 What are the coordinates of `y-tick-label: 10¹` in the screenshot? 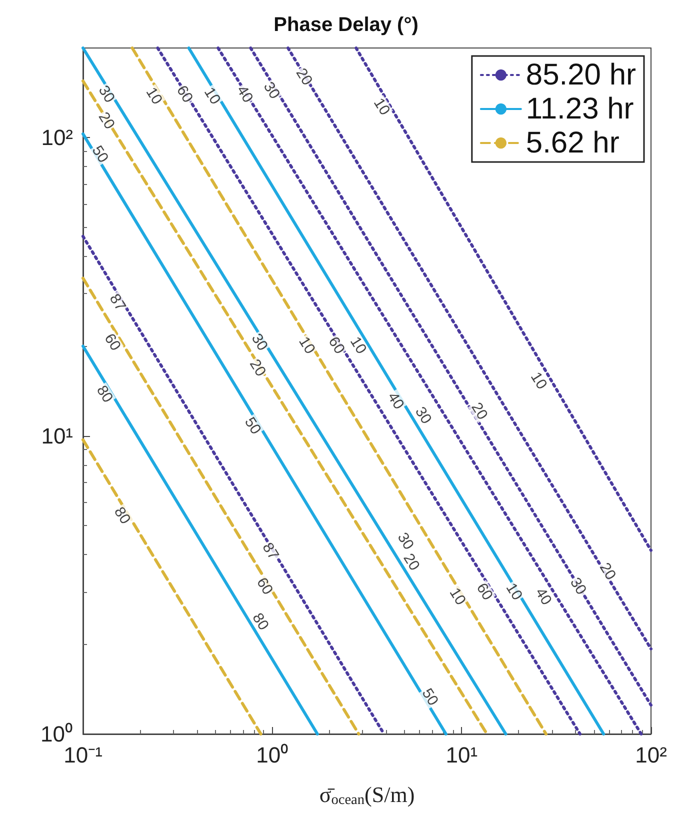 It's located at (57, 435).